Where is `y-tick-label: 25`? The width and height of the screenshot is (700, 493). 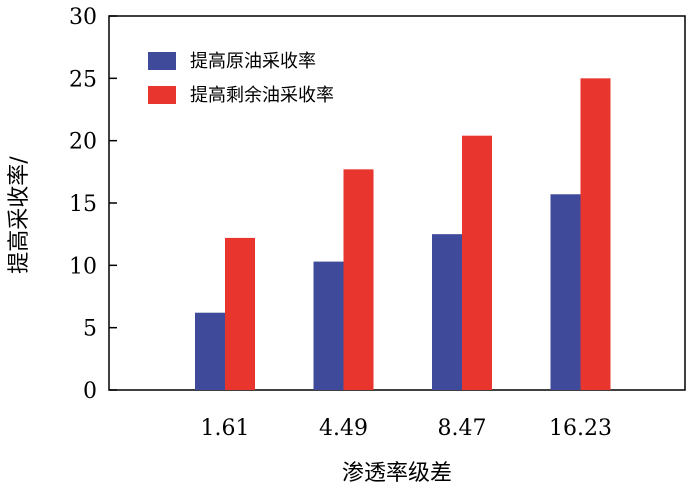
y-tick-label: 25 is located at coordinates (83, 79).